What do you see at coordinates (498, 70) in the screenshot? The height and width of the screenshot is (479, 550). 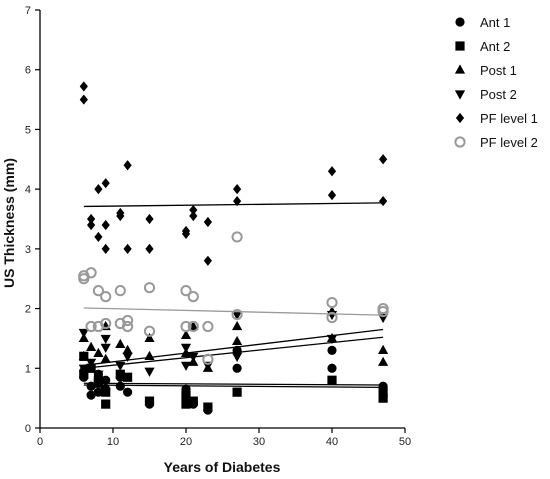 I see `legend-label: Post 1` at bounding box center [498, 70].